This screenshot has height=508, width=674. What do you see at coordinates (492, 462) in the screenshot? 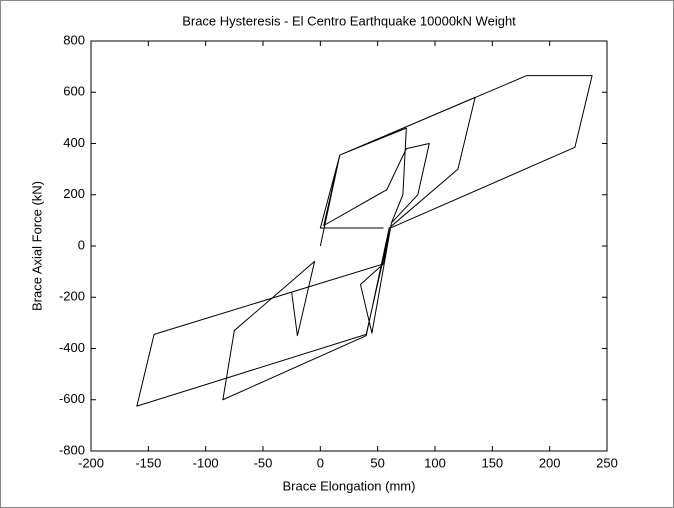
I see `x-tick-label: 150` at bounding box center [492, 462].